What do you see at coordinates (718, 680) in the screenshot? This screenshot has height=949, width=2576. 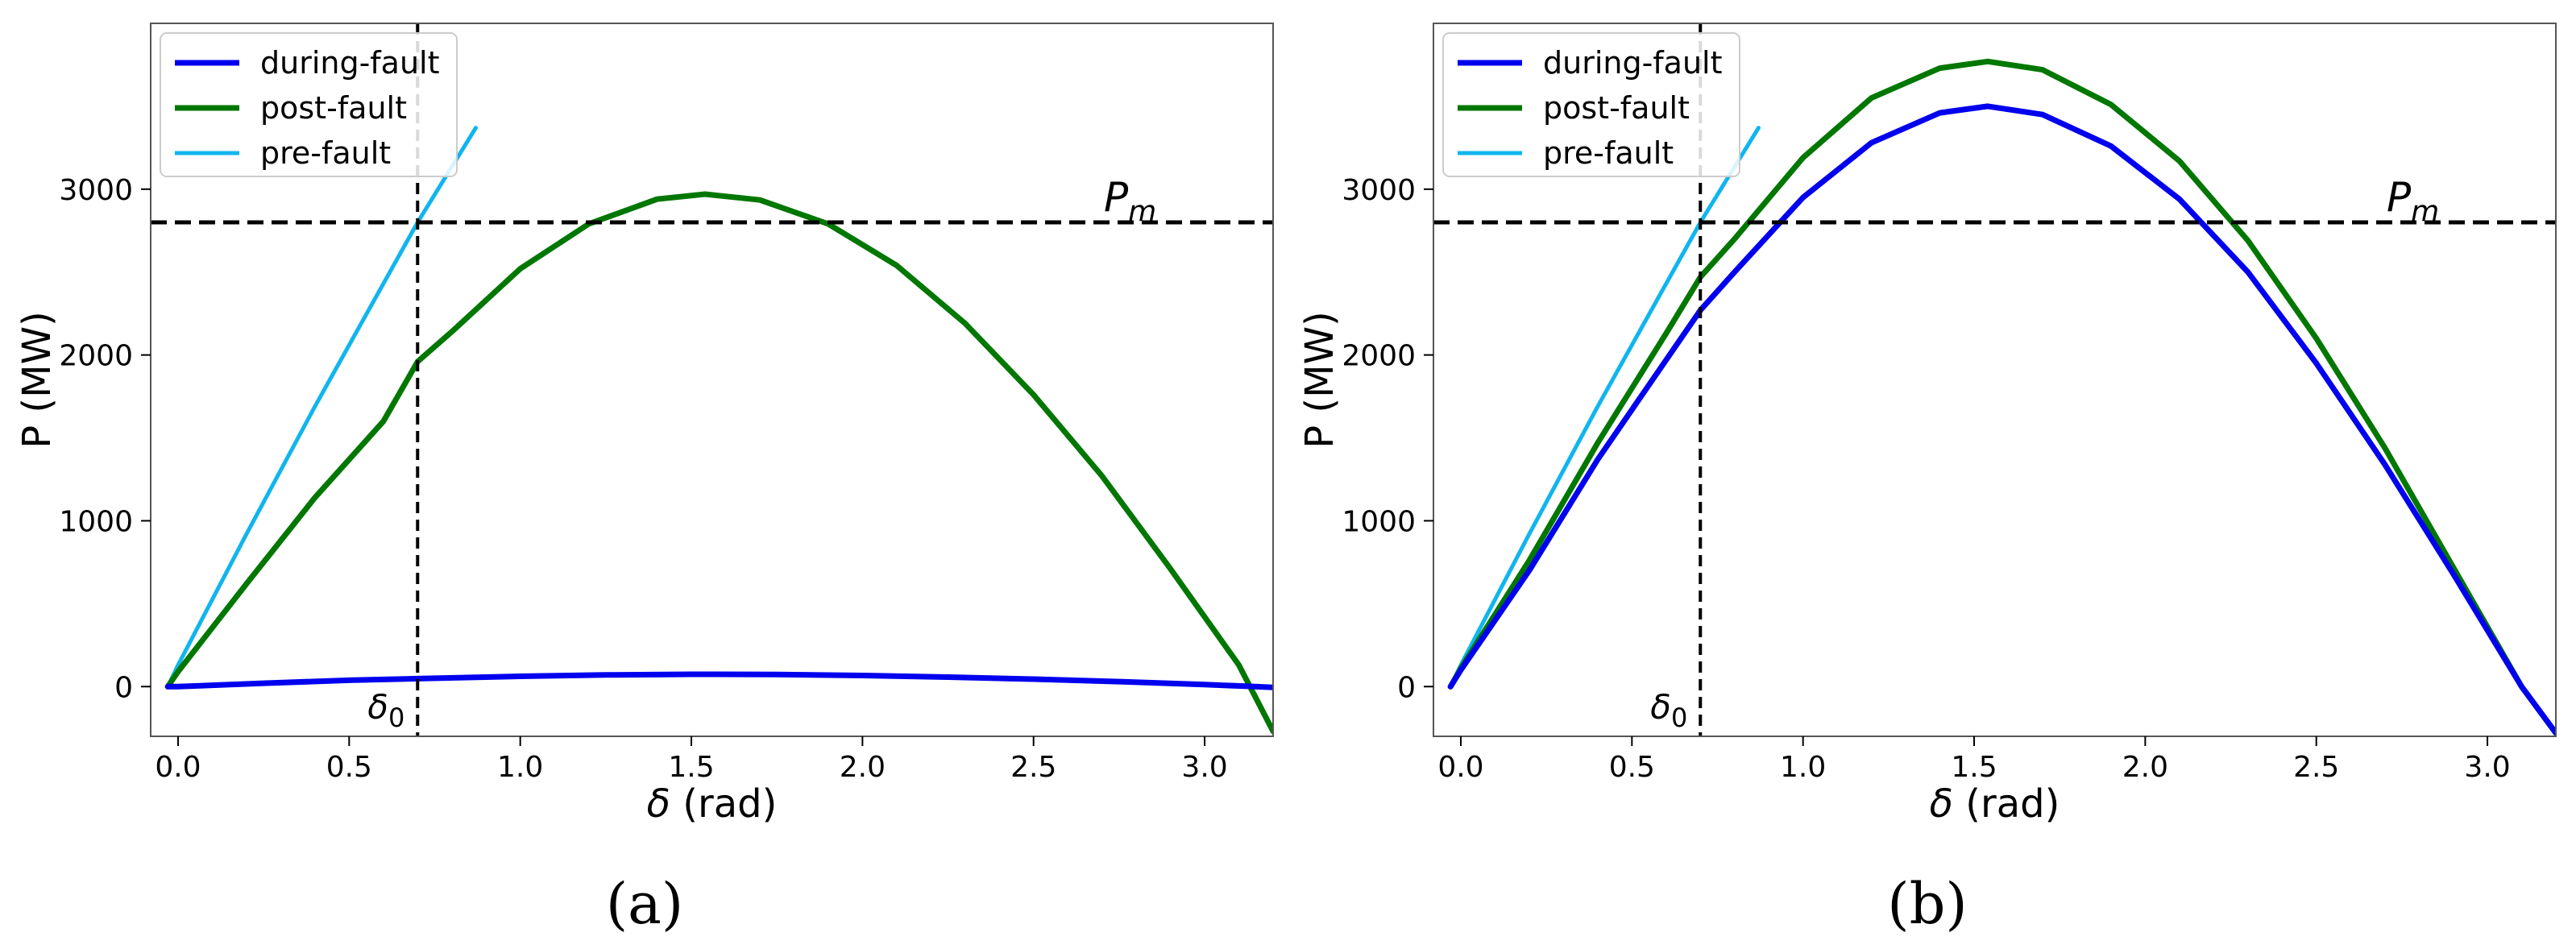 I see `series-line-during-fault` at bounding box center [718, 680].